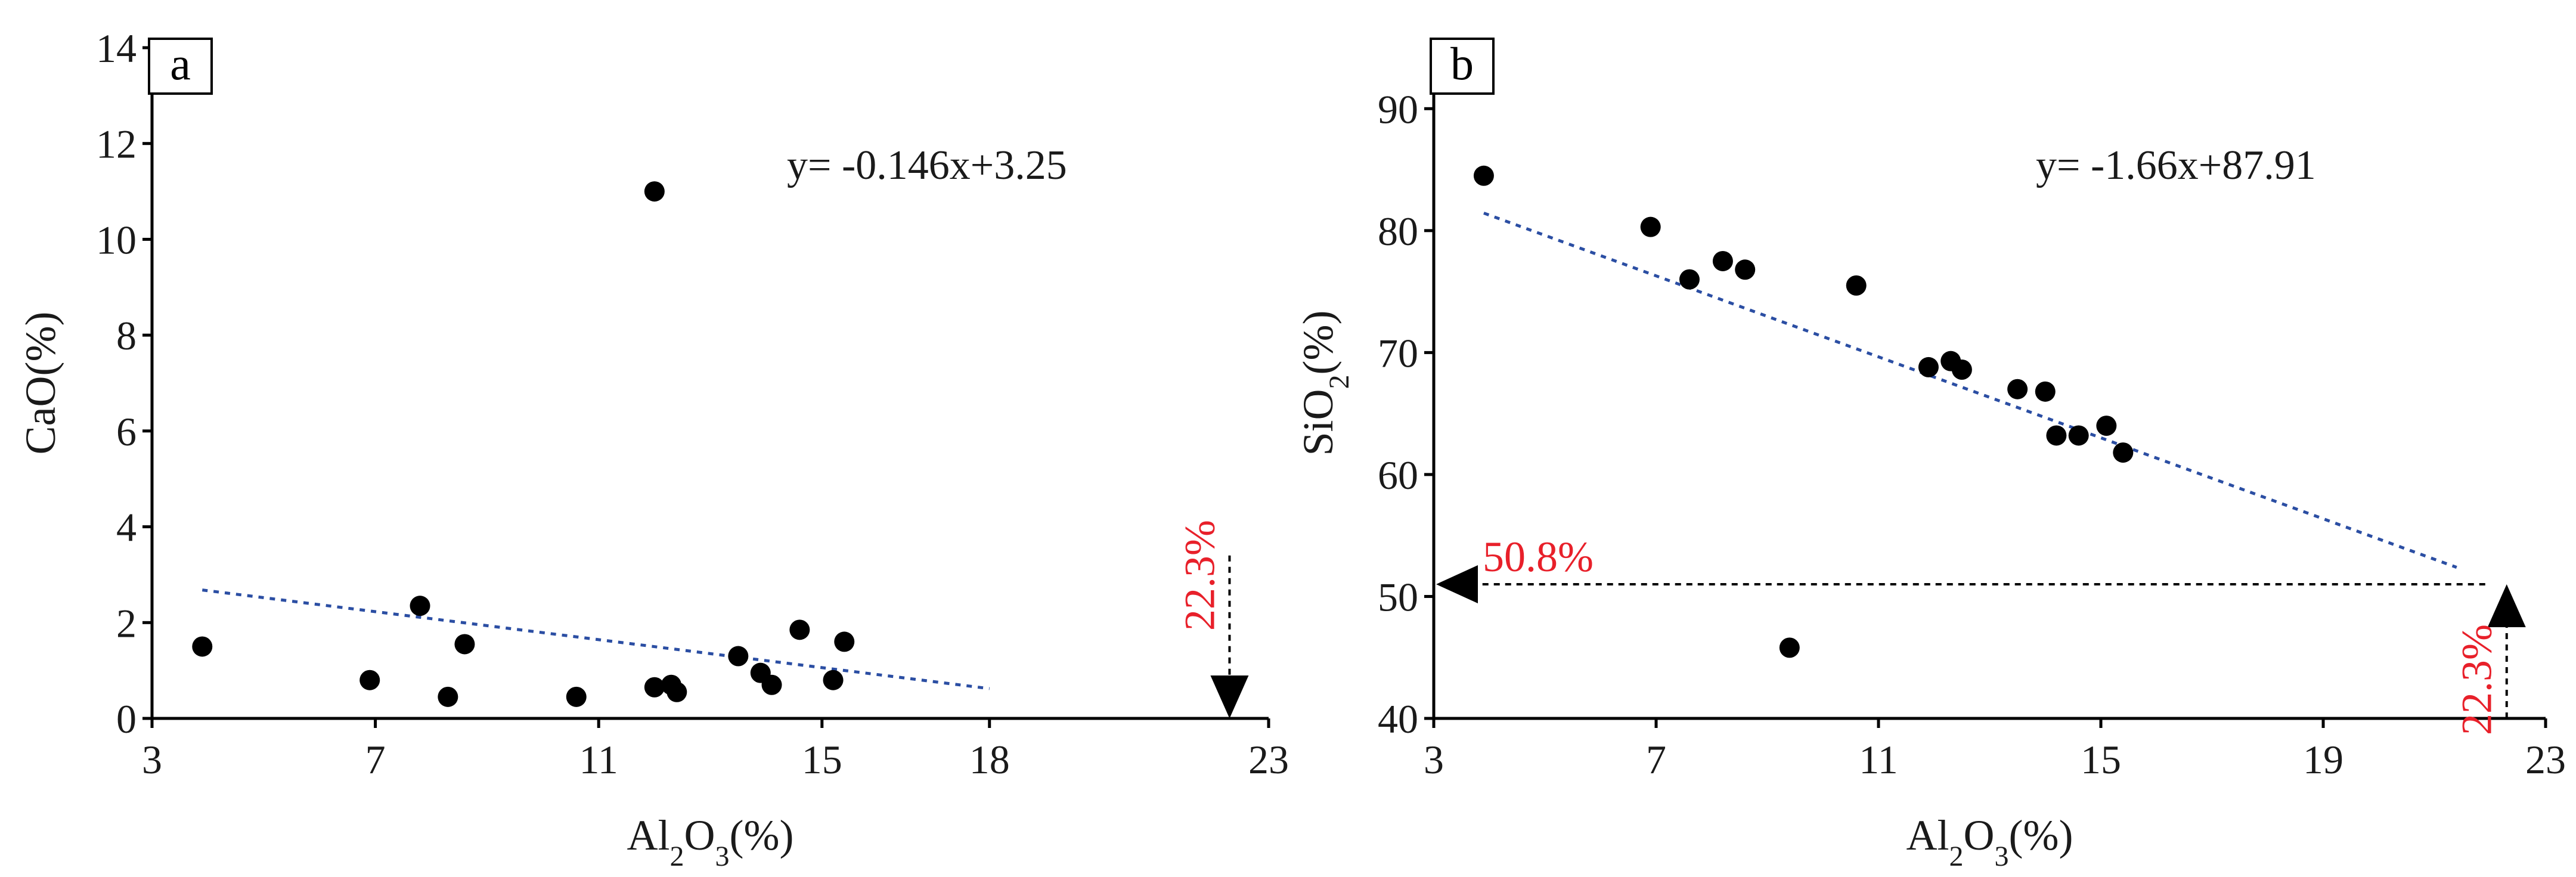 The width and height of the screenshot is (2576, 877). What do you see at coordinates (116, 239) in the screenshot?
I see `y-tick-label: 10` at bounding box center [116, 239].